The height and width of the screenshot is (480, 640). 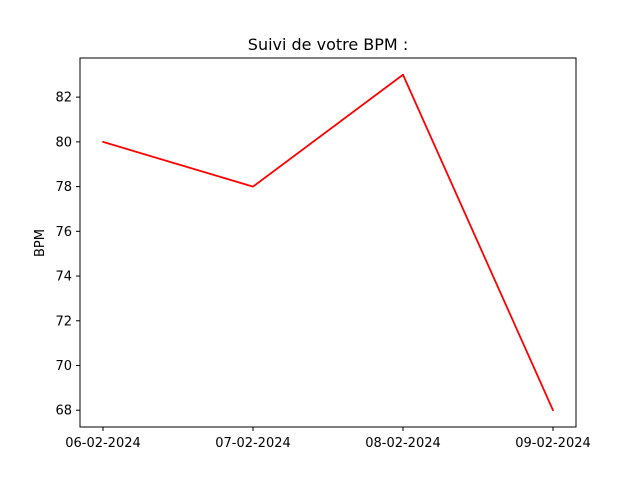 I want to click on x-tick-label: 09-02-2024, so click(x=553, y=443).